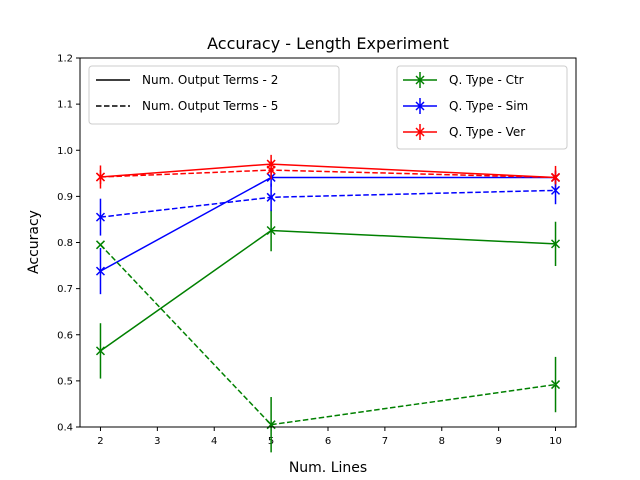 The image size is (640, 480). I want to click on legend-output-terms-2: Num. Output Terms - 2, so click(210, 80).